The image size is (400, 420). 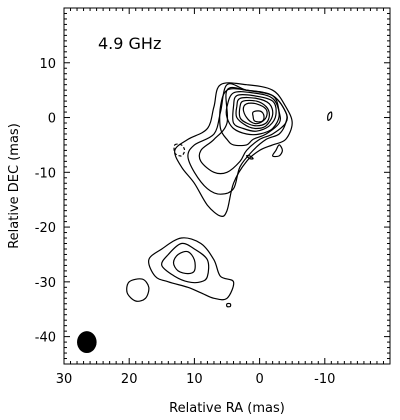 What do you see at coordinates (45, 173) in the screenshot?
I see `y-tick-label: -10` at bounding box center [45, 173].